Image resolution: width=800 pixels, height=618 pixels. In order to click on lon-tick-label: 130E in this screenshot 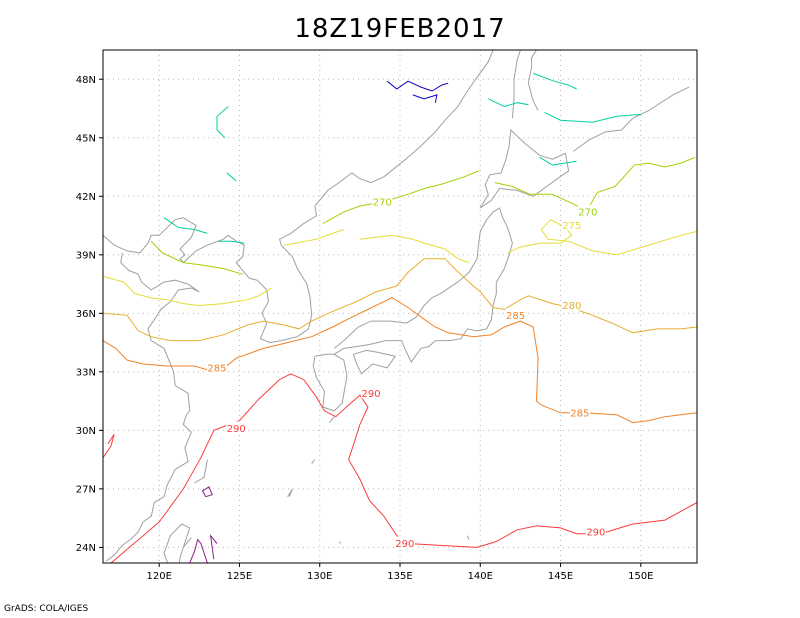, I will do `click(319, 576)`.